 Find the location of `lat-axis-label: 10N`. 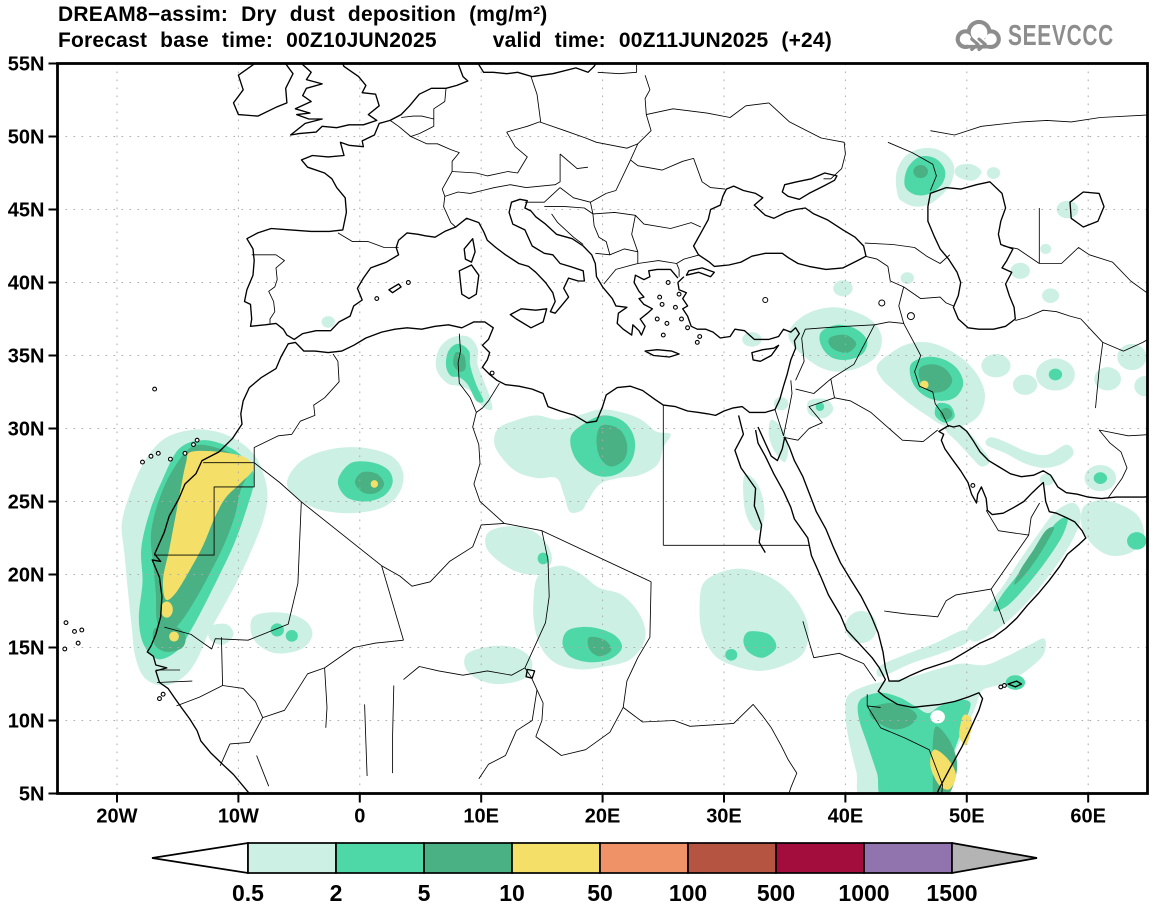

lat-axis-label: 10N is located at coordinates (26, 722).